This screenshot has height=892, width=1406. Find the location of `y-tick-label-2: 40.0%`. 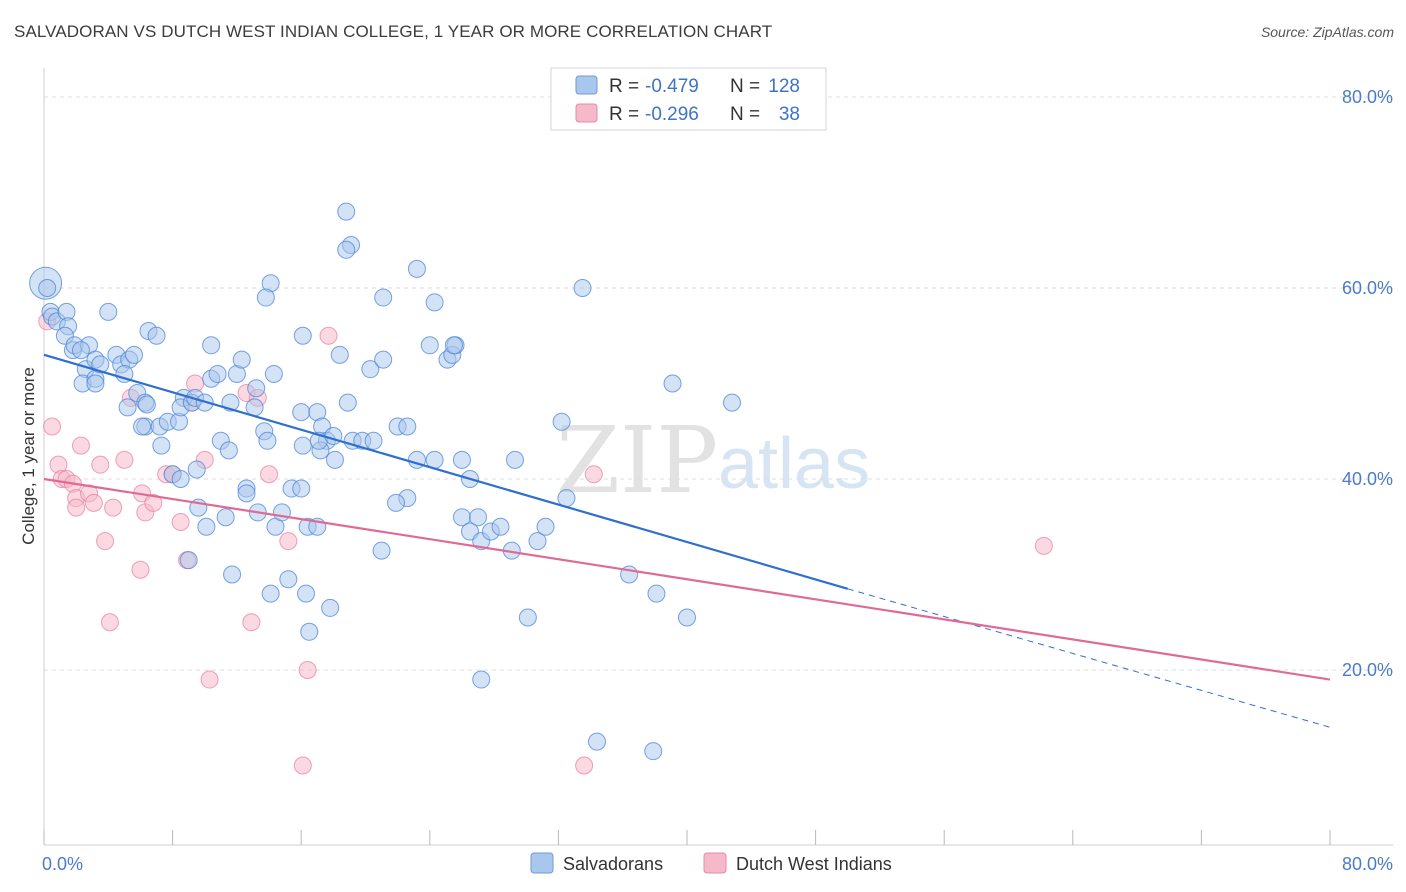

y-tick-label-2: 40.0% is located at coordinates (1367, 479).